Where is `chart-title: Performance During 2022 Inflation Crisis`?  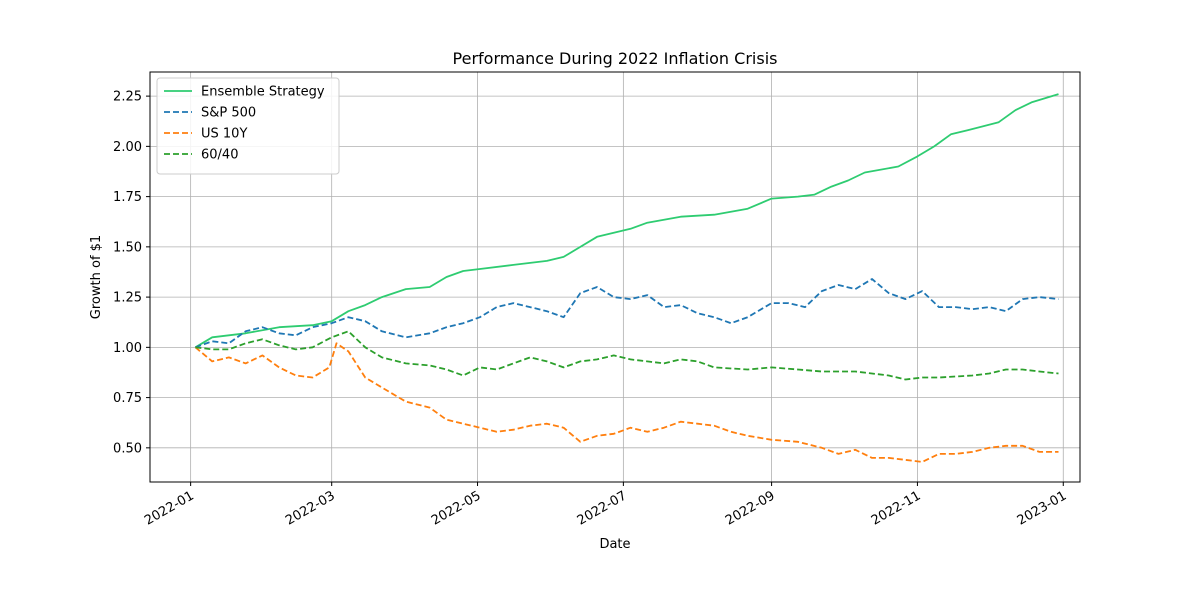 chart-title: Performance During 2022 Inflation Crisis is located at coordinates (615, 58).